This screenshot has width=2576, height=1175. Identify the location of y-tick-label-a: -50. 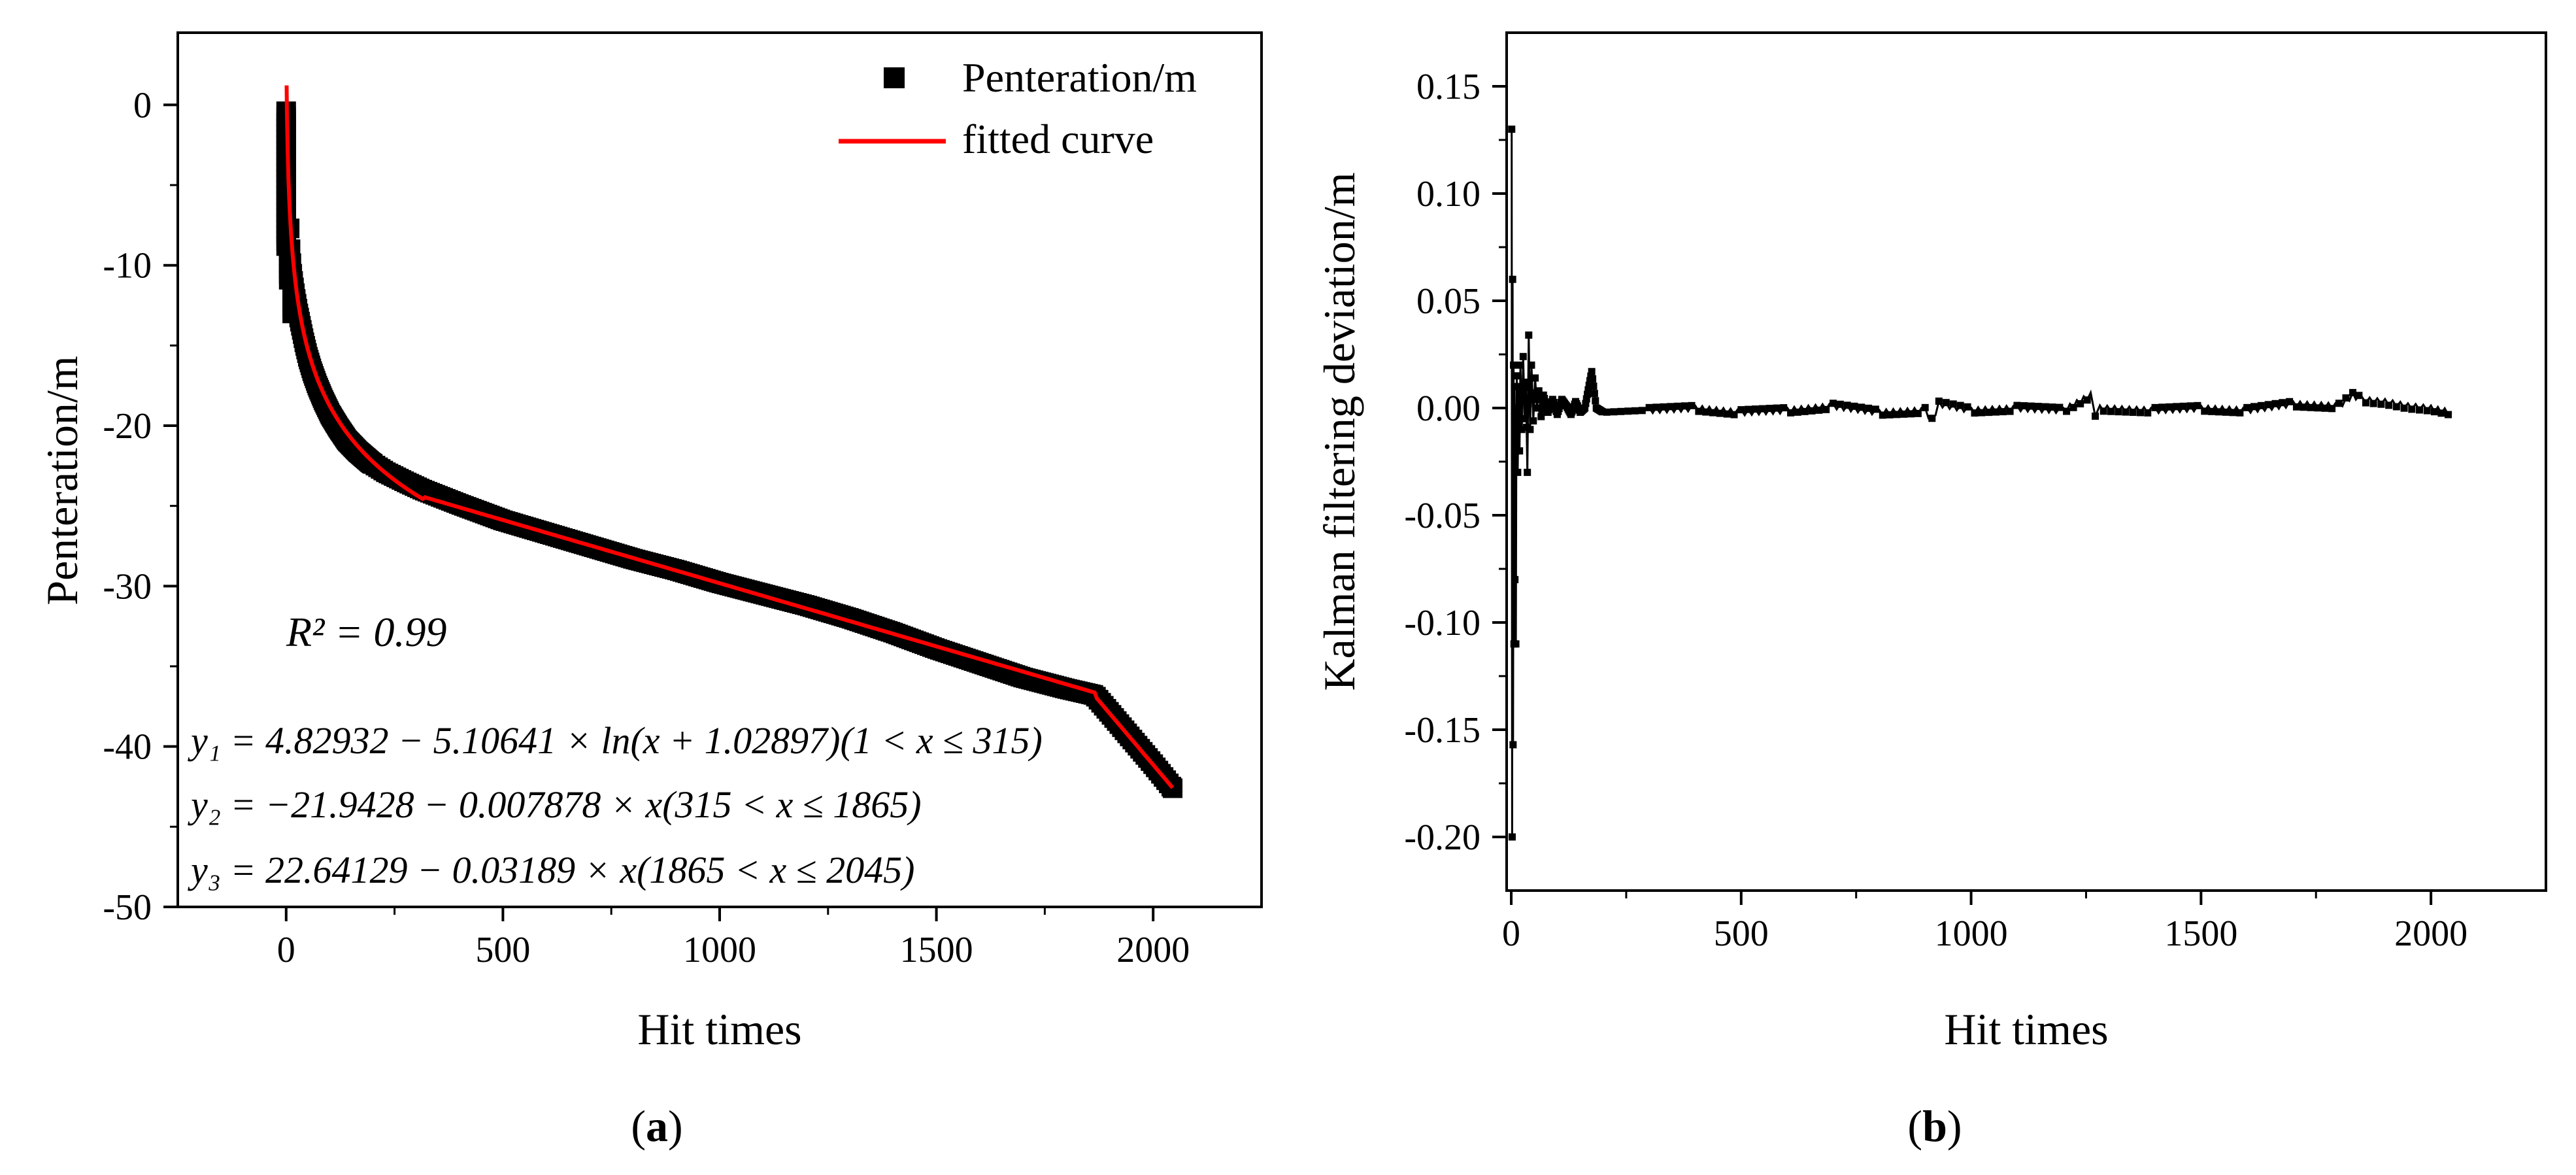
(128, 907).